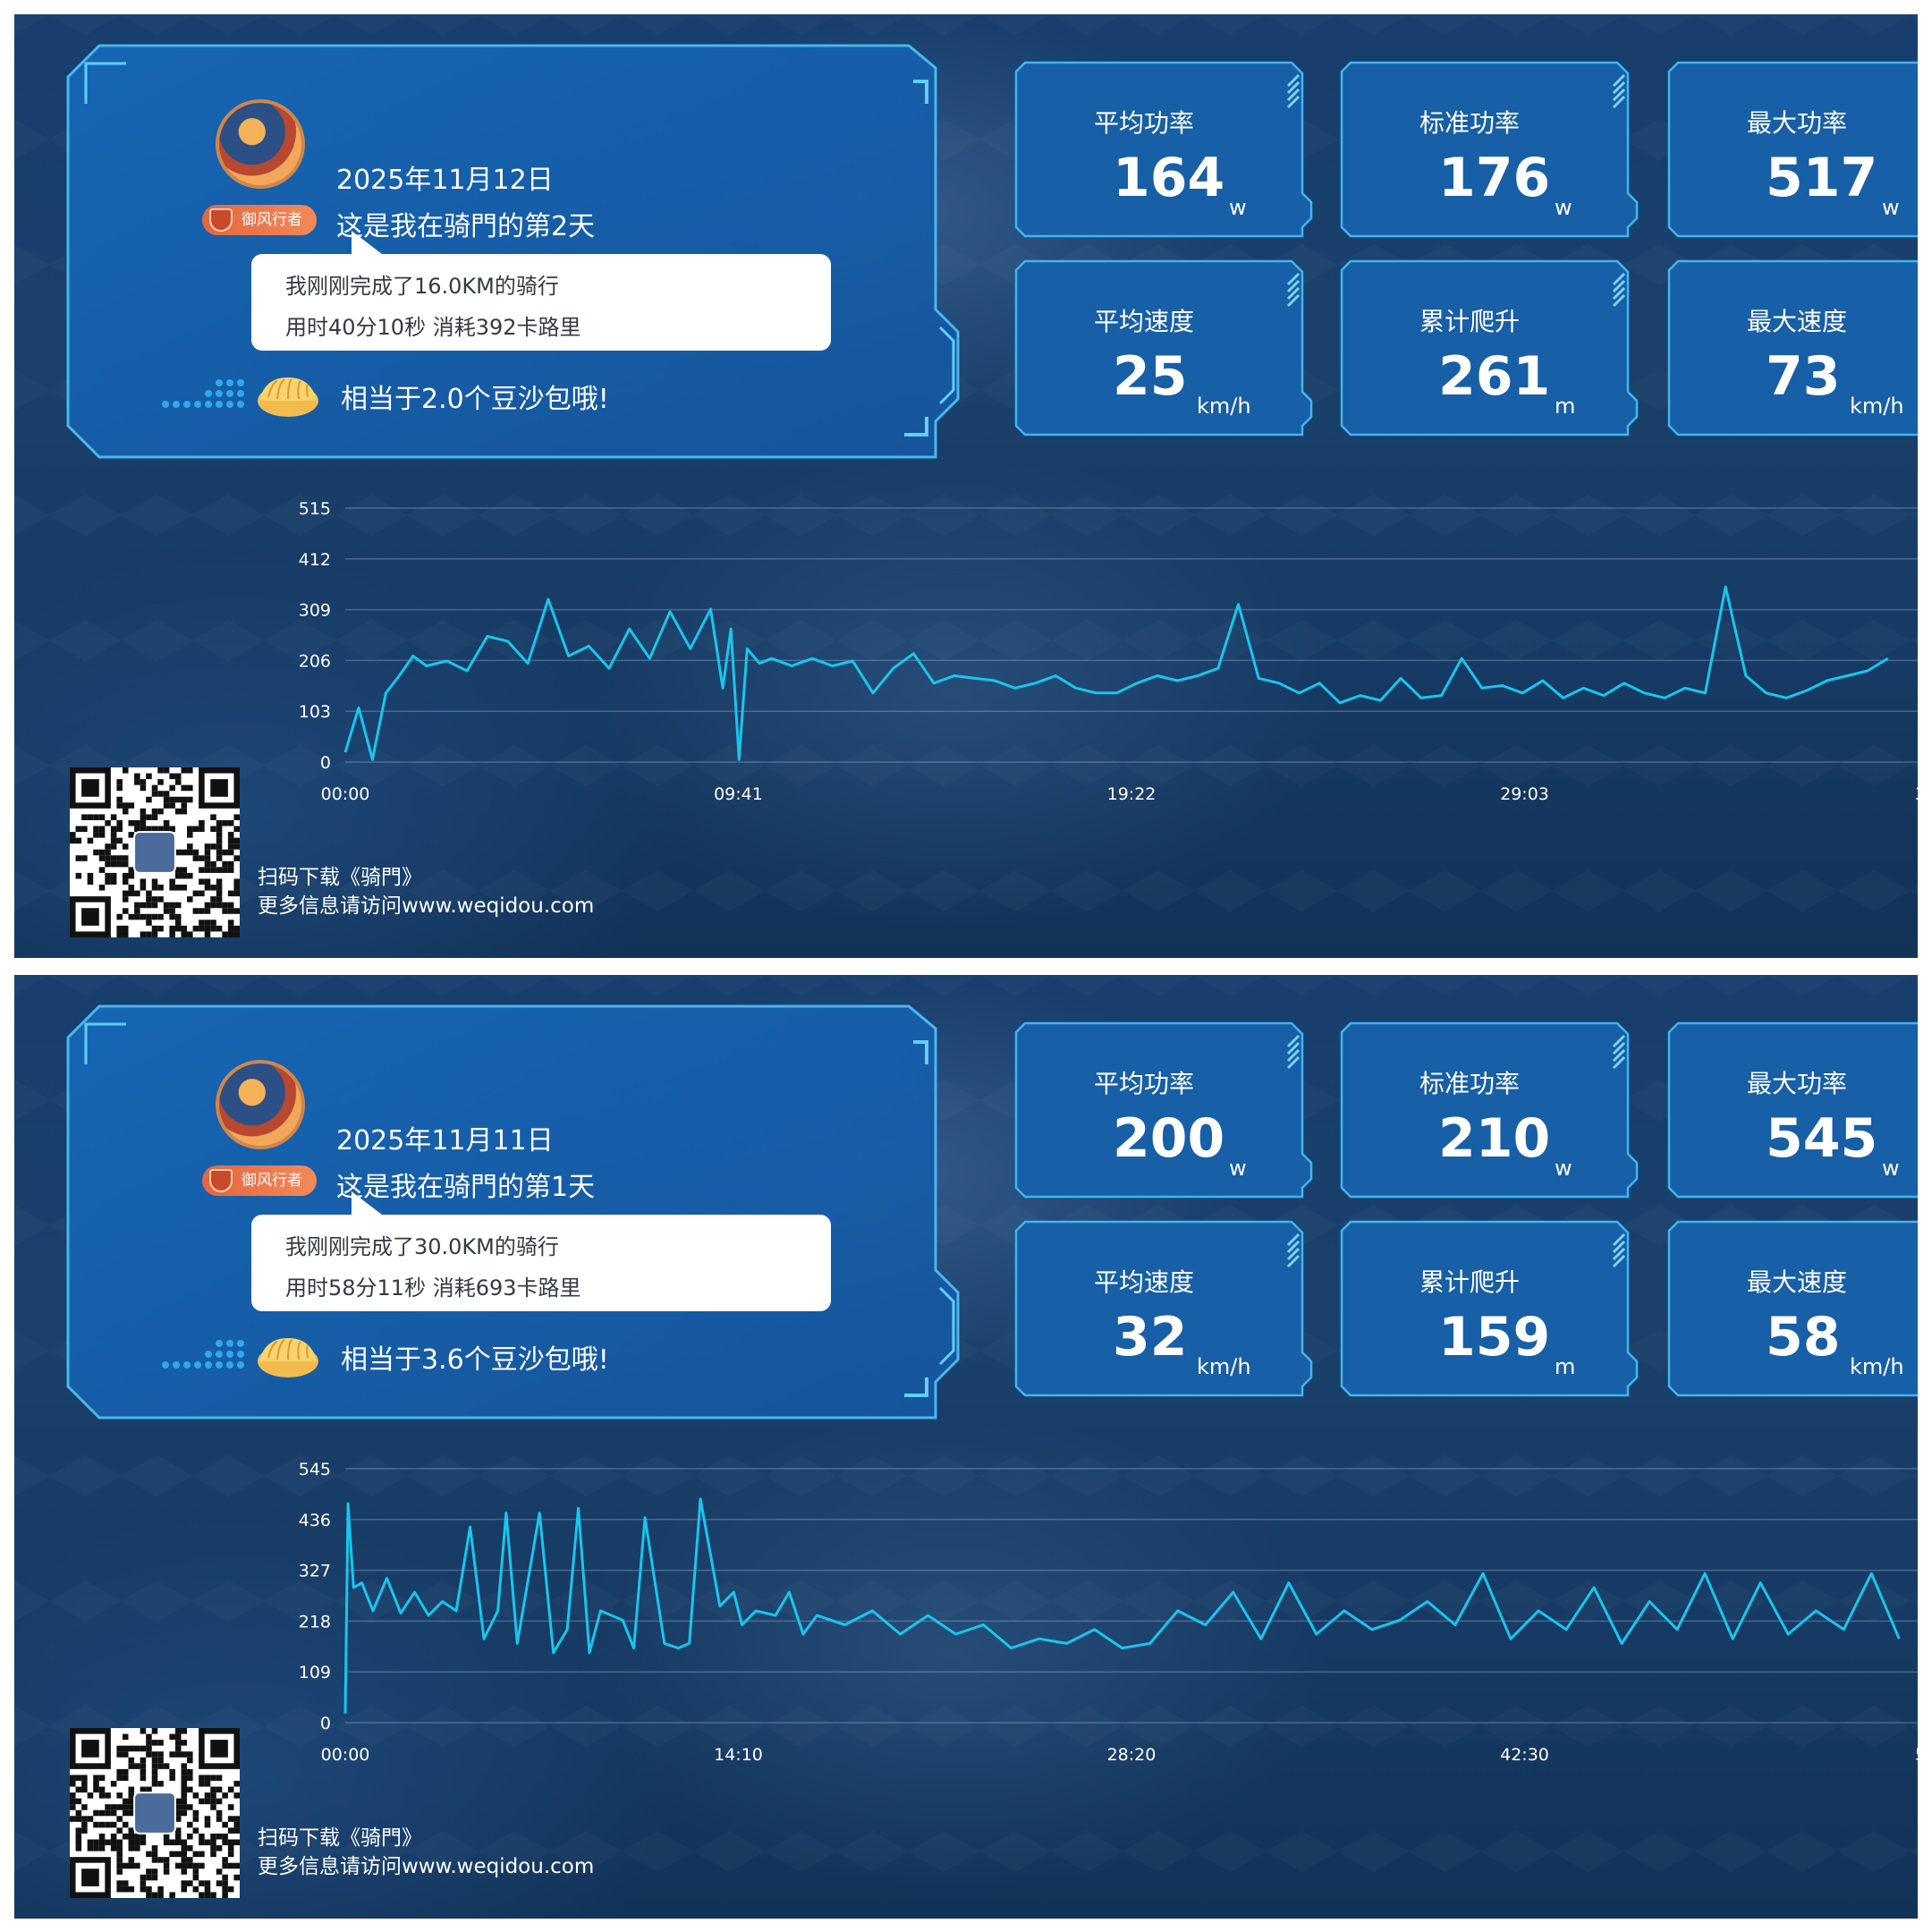 This screenshot has height=1932, width=1932. Describe the element at coordinates (1169, 178) in the screenshot. I see `stat-value: 164` at that location.